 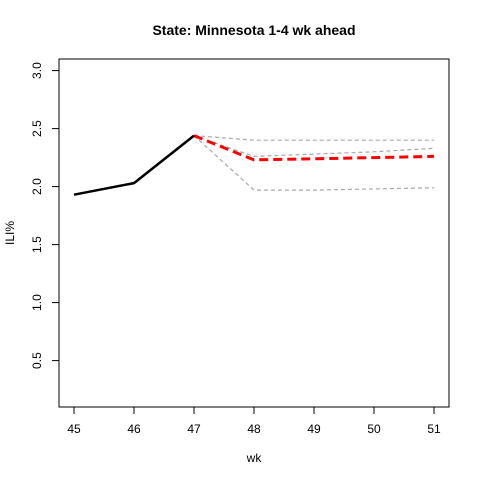 What do you see at coordinates (314, 163) in the screenshot?
I see `series-line-lower-bound` at bounding box center [314, 163].